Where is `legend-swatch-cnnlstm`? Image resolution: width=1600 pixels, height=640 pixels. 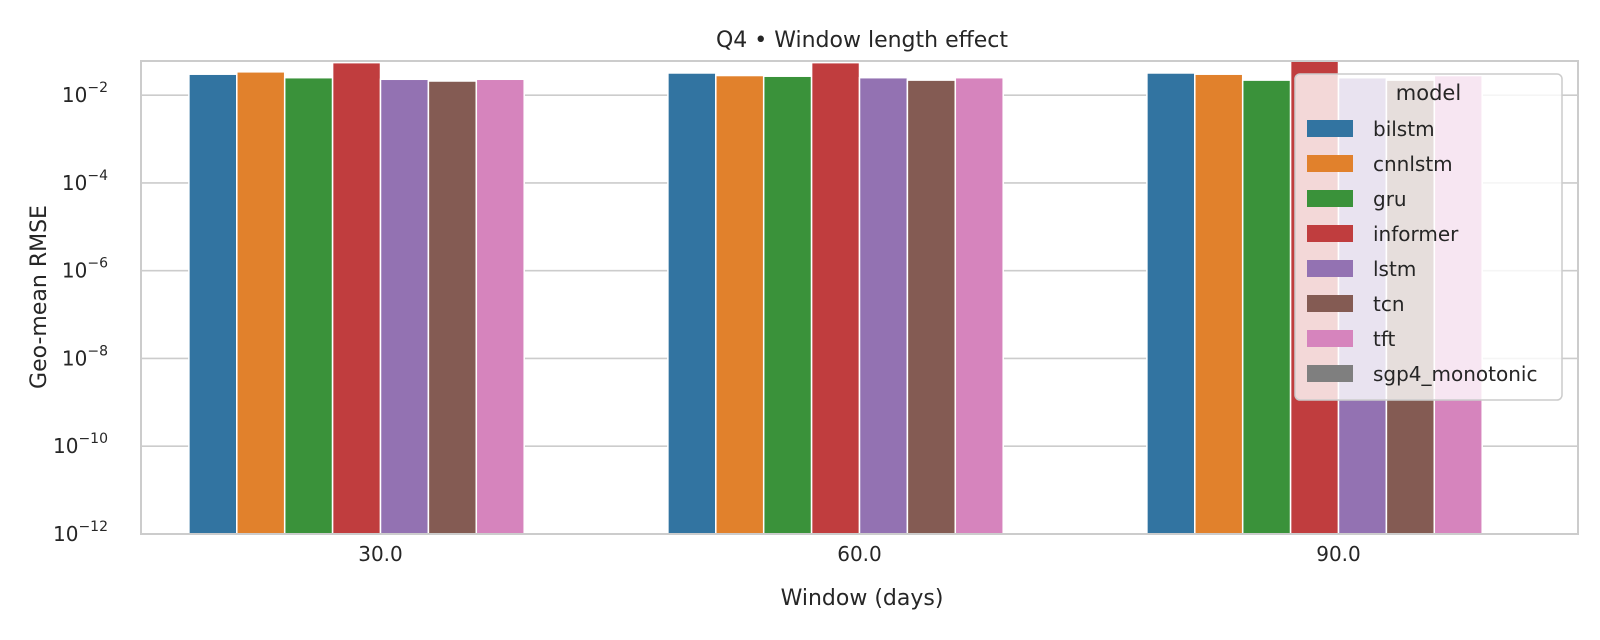
legend-swatch-cnnlstm is located at coordinates (1330, 163).